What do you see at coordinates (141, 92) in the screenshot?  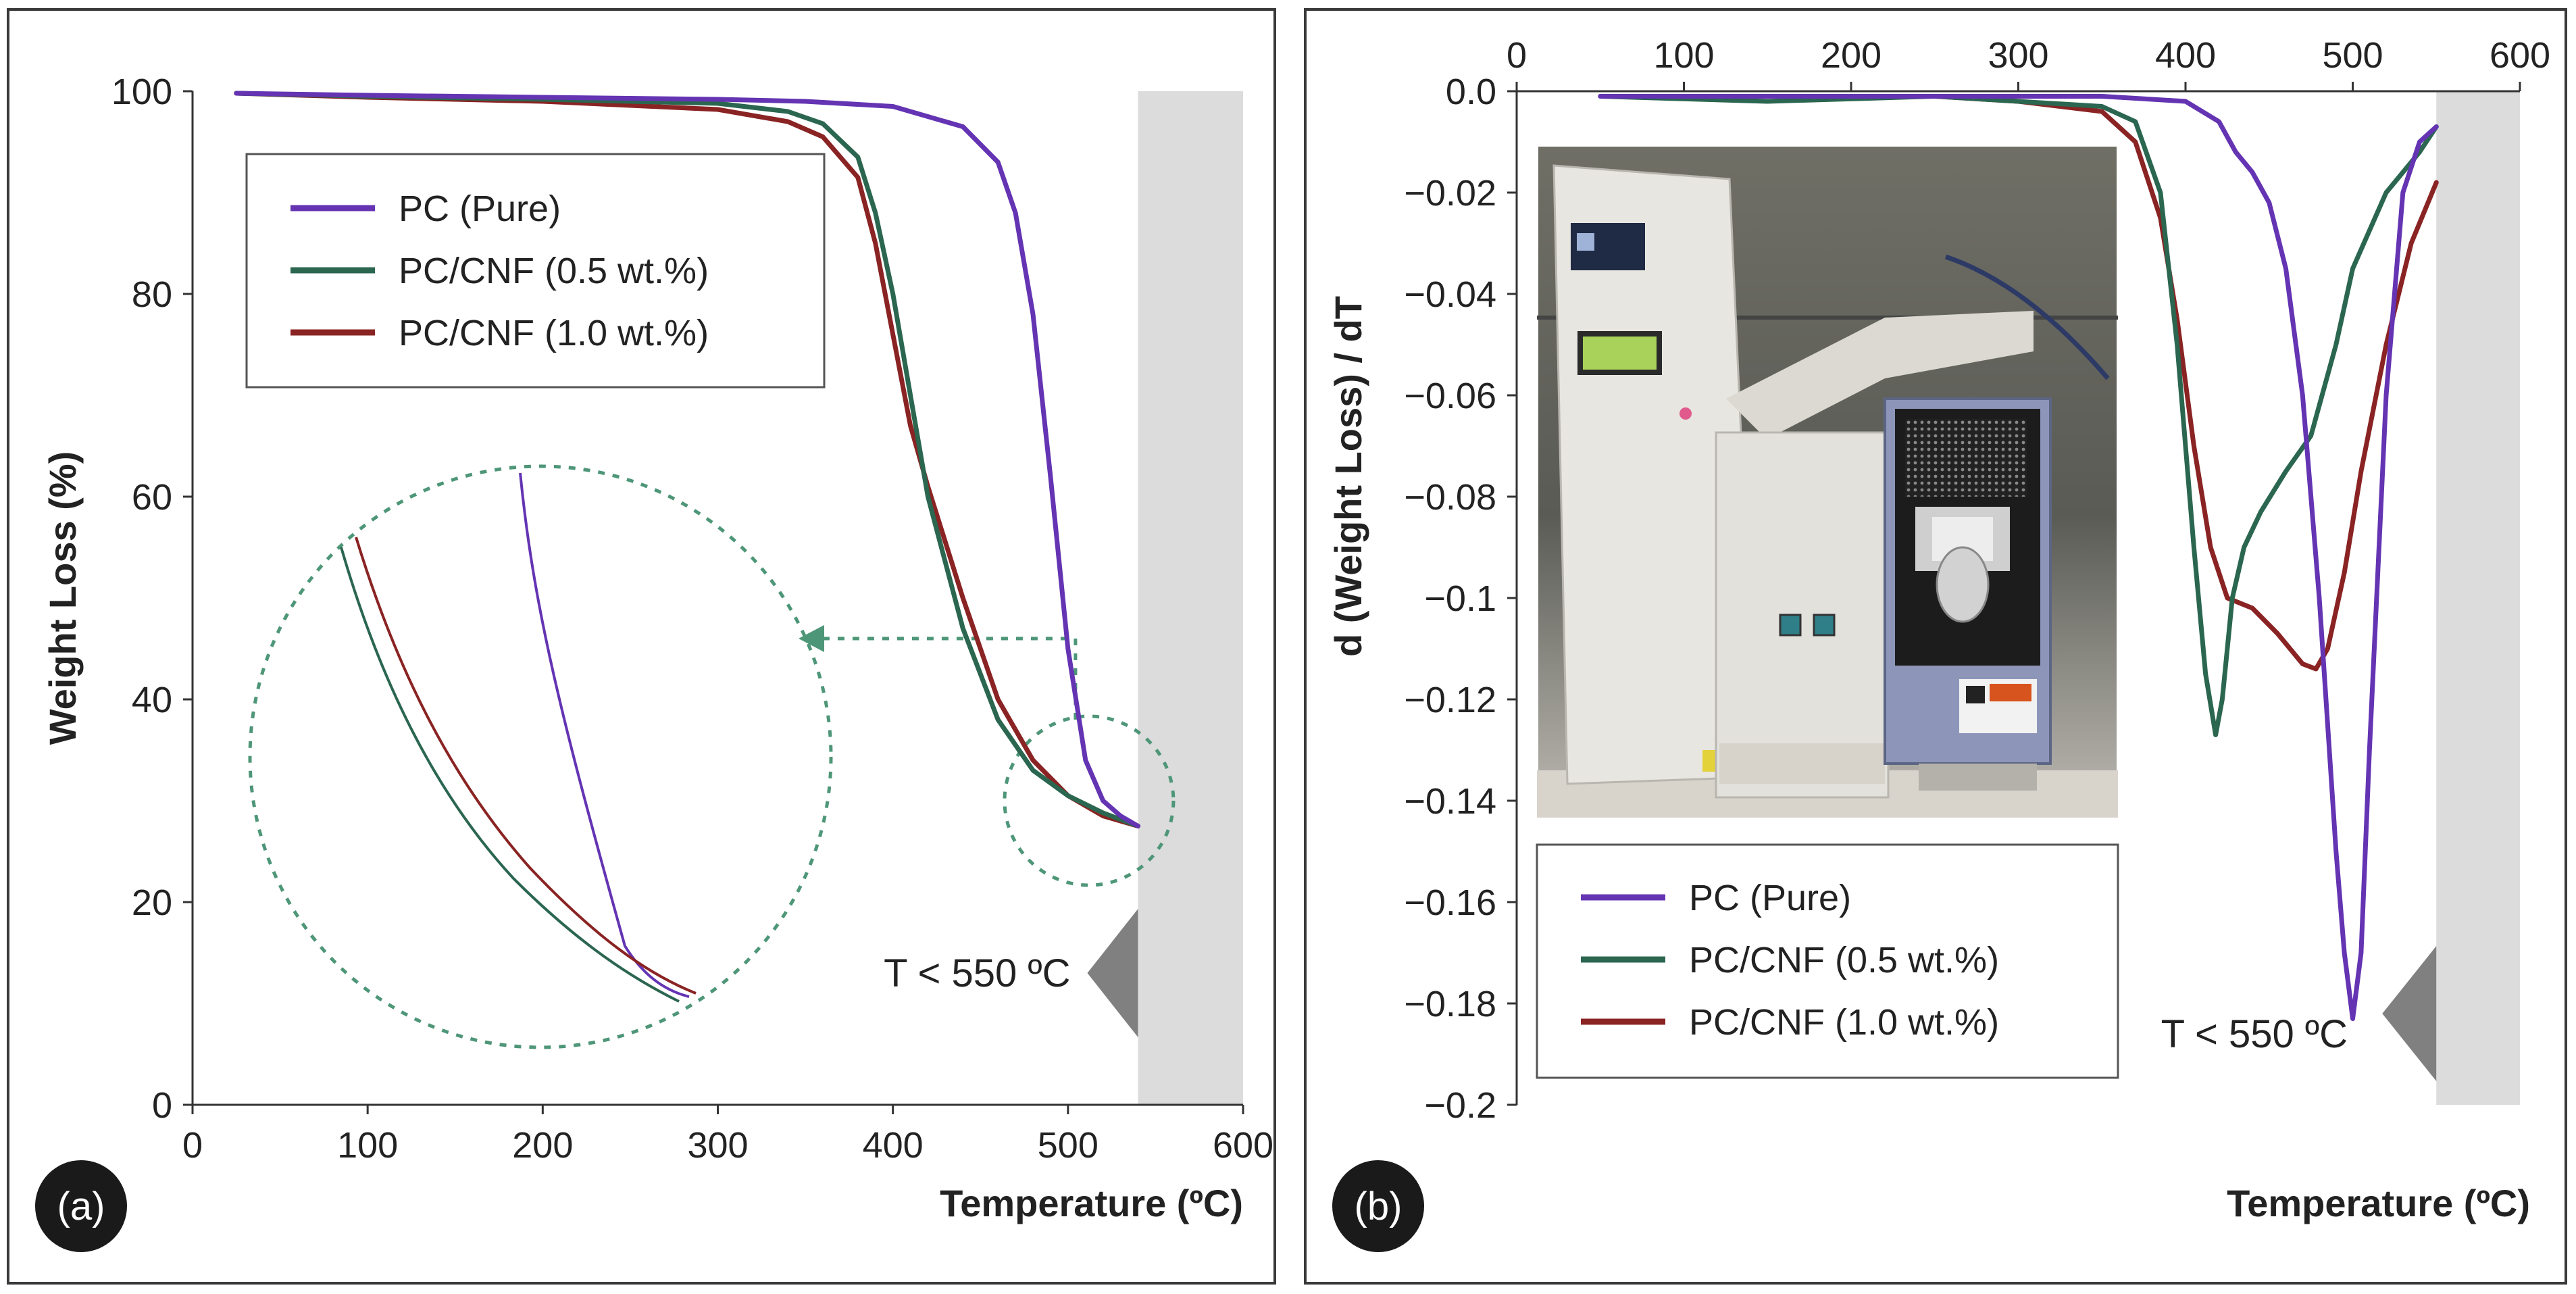 I see `y-tick-label: 100` at bounding box center [141, 92].